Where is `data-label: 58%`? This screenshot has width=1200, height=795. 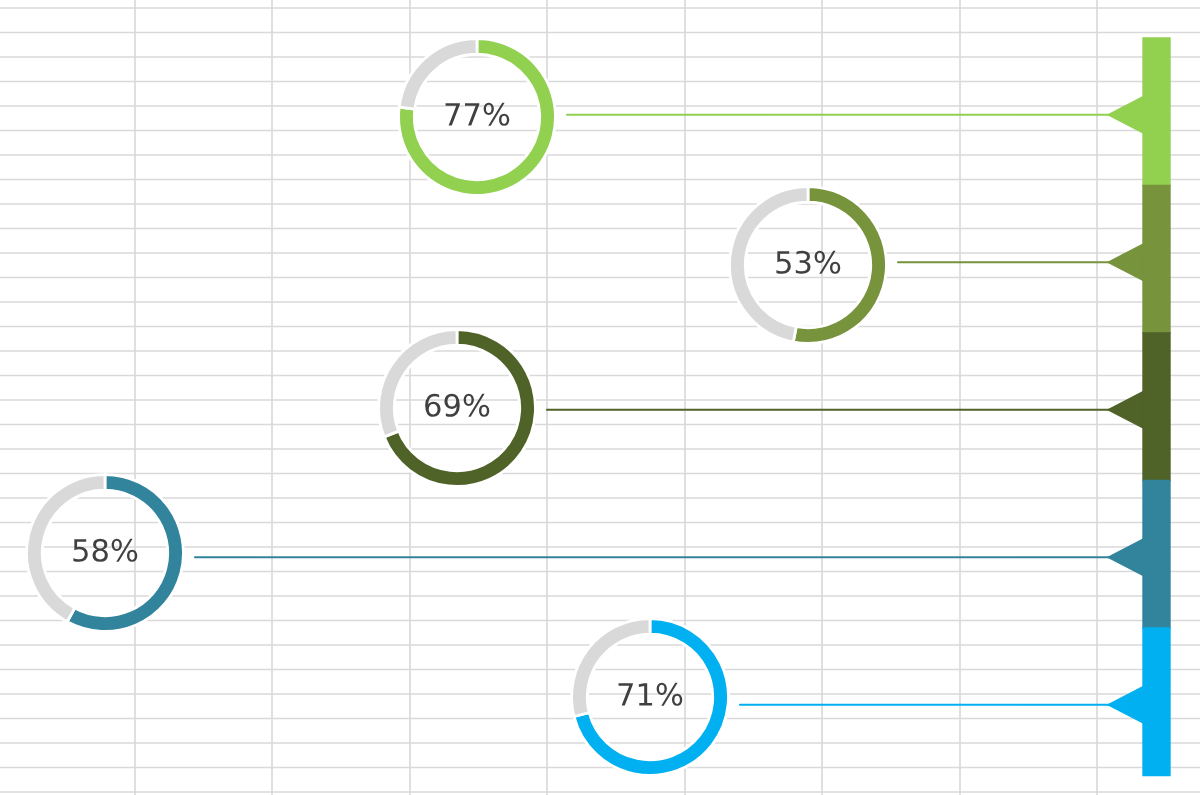 data-label: 58% is located at coordinates (105, 550).